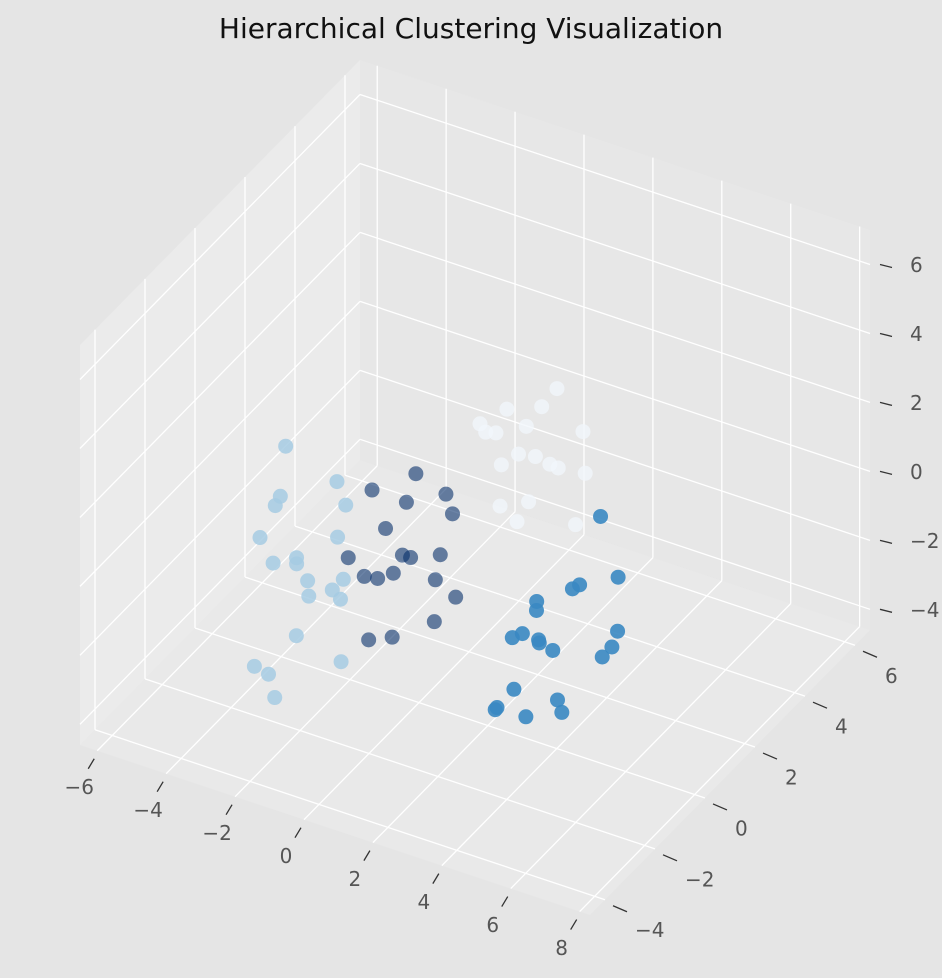 The width and height of the screenshot is (942, 978). What do you see at coordinates (924, 610) in the screenshot?
I see `z-tick-label: −4` at bounding box center [924, 610].